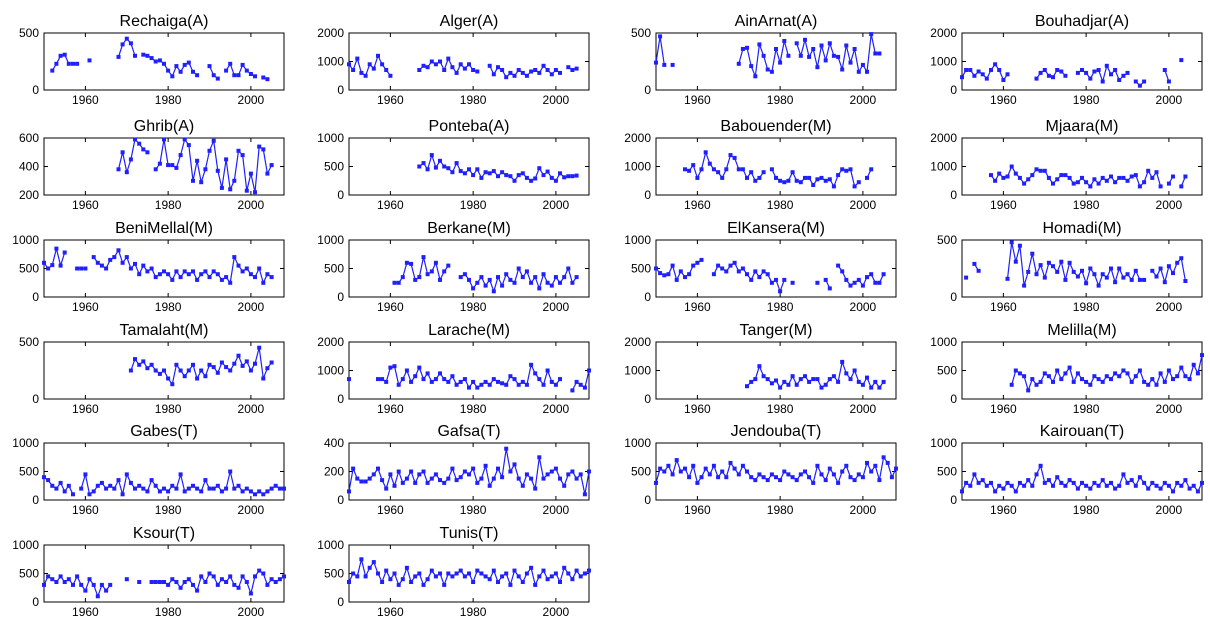  What do you see at coordinates (469, 61) in the screenshot?
I see `plot-frame` at bounding box center [469, 61].